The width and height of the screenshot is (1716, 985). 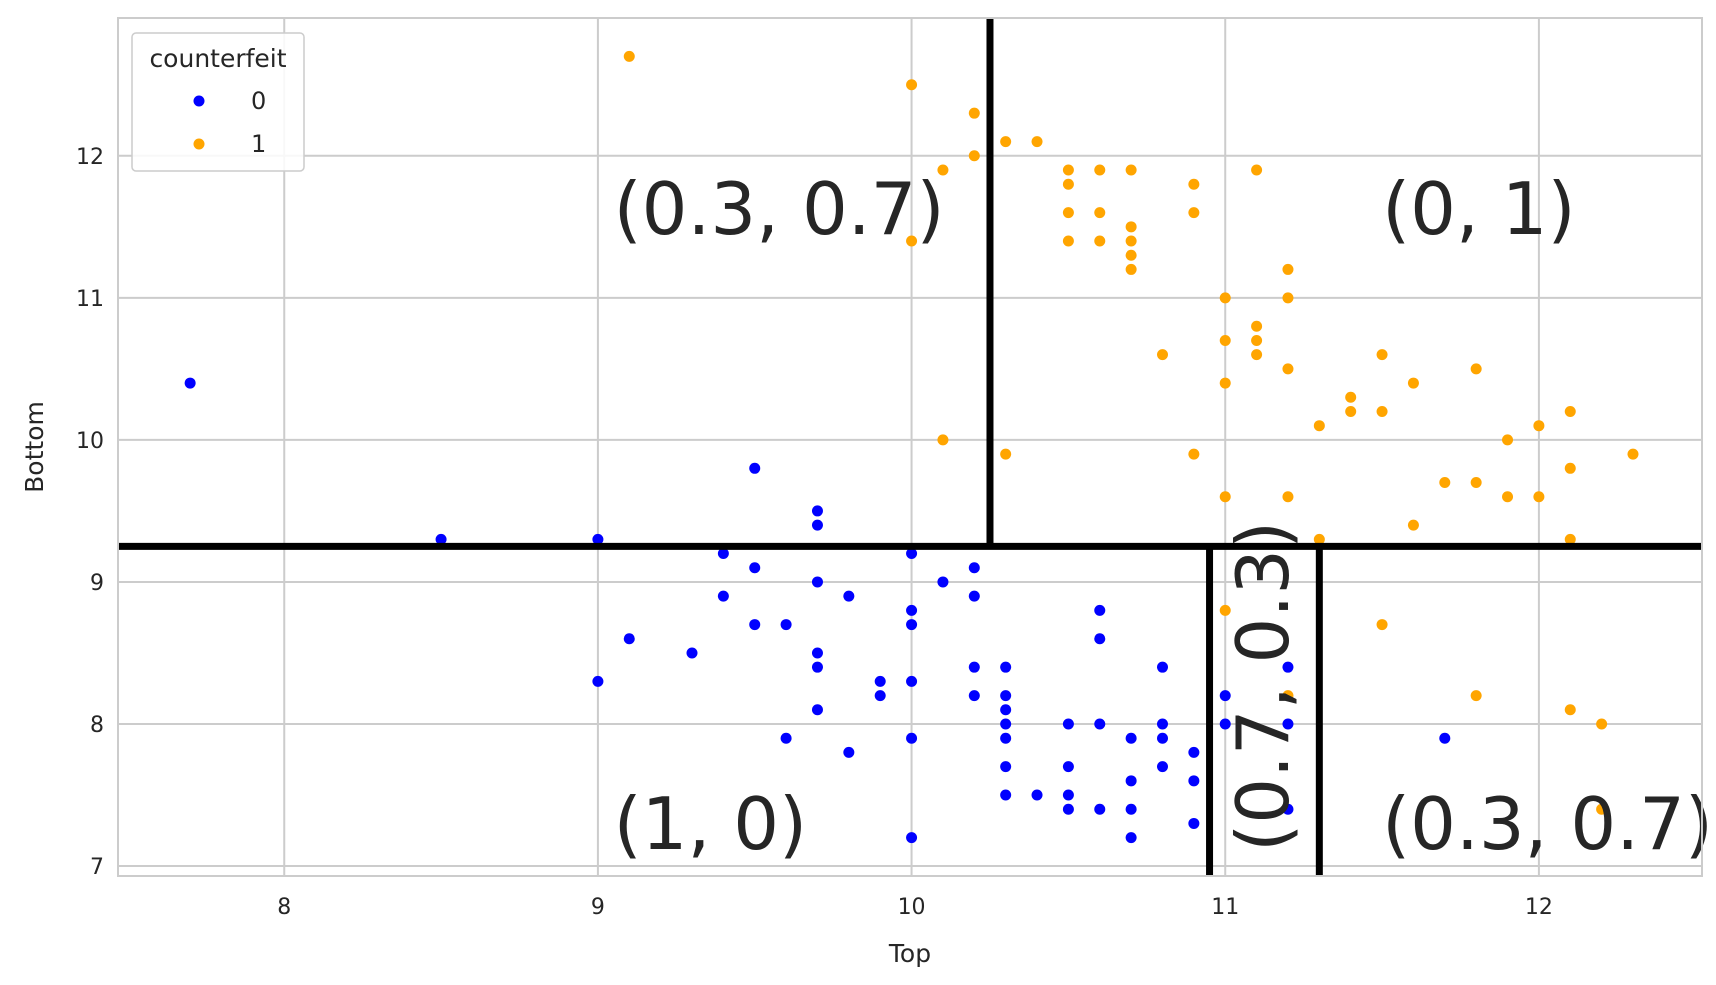 What do you see at coordinates (912, 907) in the screenshot?
I see `x-tick-label: 10` at bounding box center [912, 907].